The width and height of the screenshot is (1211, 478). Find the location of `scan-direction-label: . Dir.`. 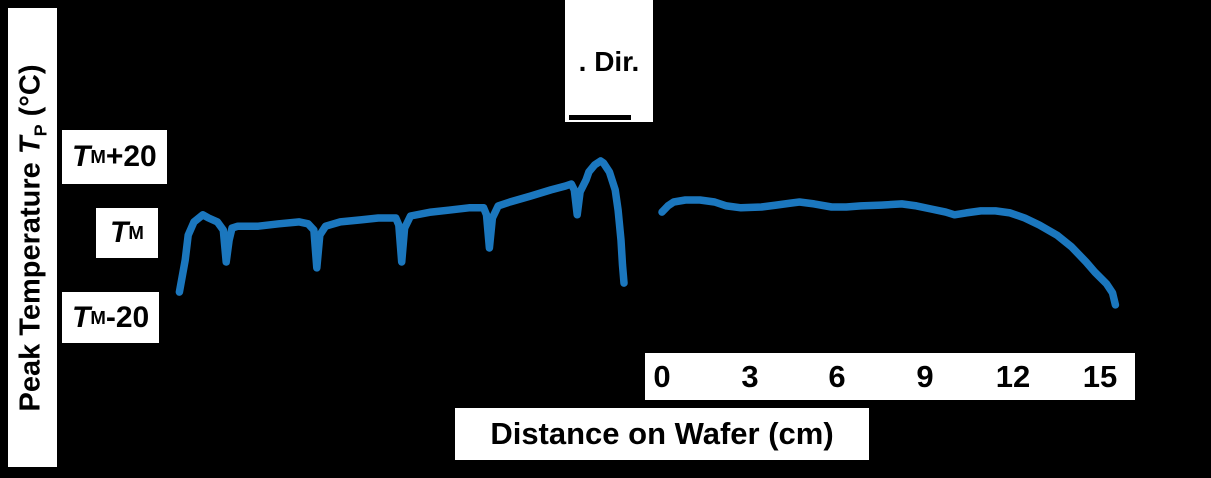

scan-direction-label: . Dir. is located at coordinates (609, 61).